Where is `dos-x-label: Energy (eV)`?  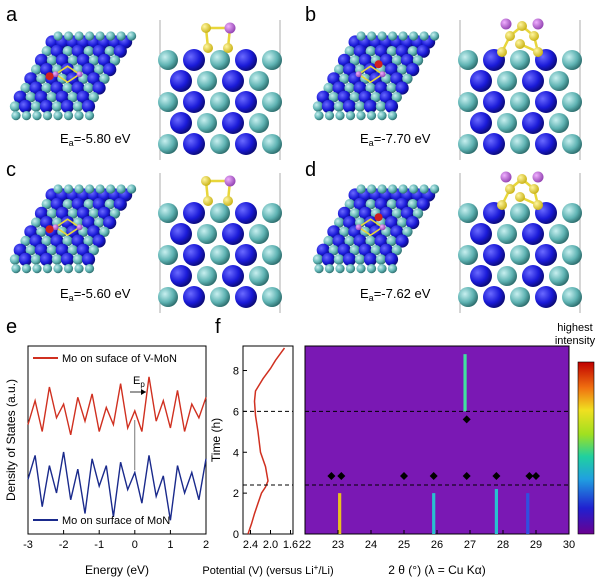
dos-x-label: Energy (eV) is located at coordinates (117, 570).